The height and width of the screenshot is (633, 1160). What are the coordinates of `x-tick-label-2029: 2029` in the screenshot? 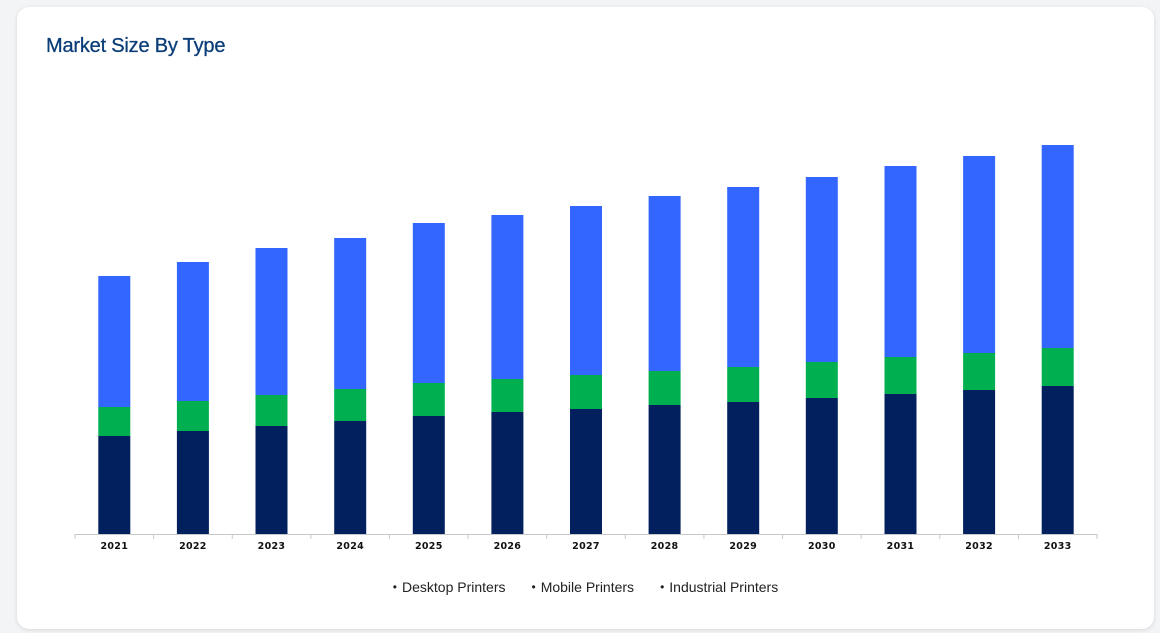 It's located at (743, 546).